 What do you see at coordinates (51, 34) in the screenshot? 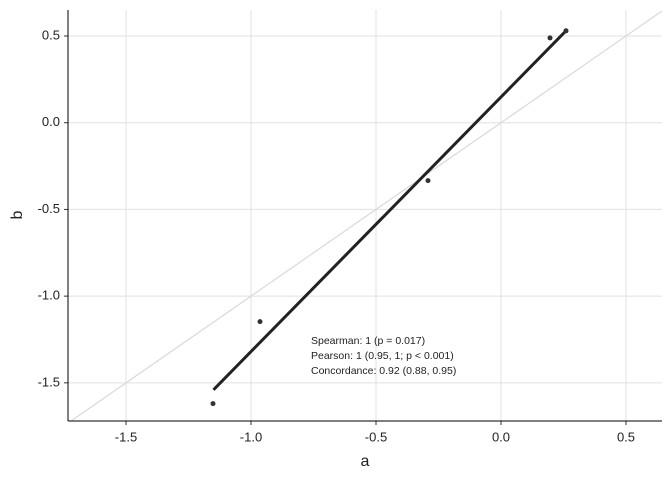
I see `y-tick-label: 0.5` at bounding box center [51, 34].